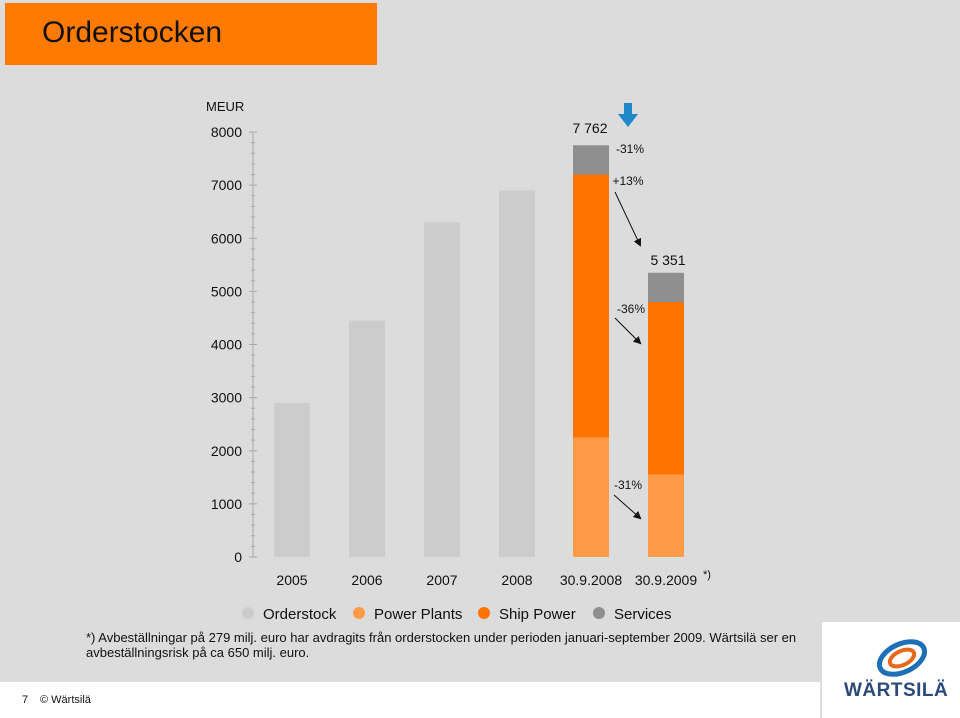 Image resolution: width=960 pixels, height=718 pixels. What do you see at coordinates (248, 613) in the screenshot?
I see `legend-marker-orderstock` at bounding box center [248, 613].